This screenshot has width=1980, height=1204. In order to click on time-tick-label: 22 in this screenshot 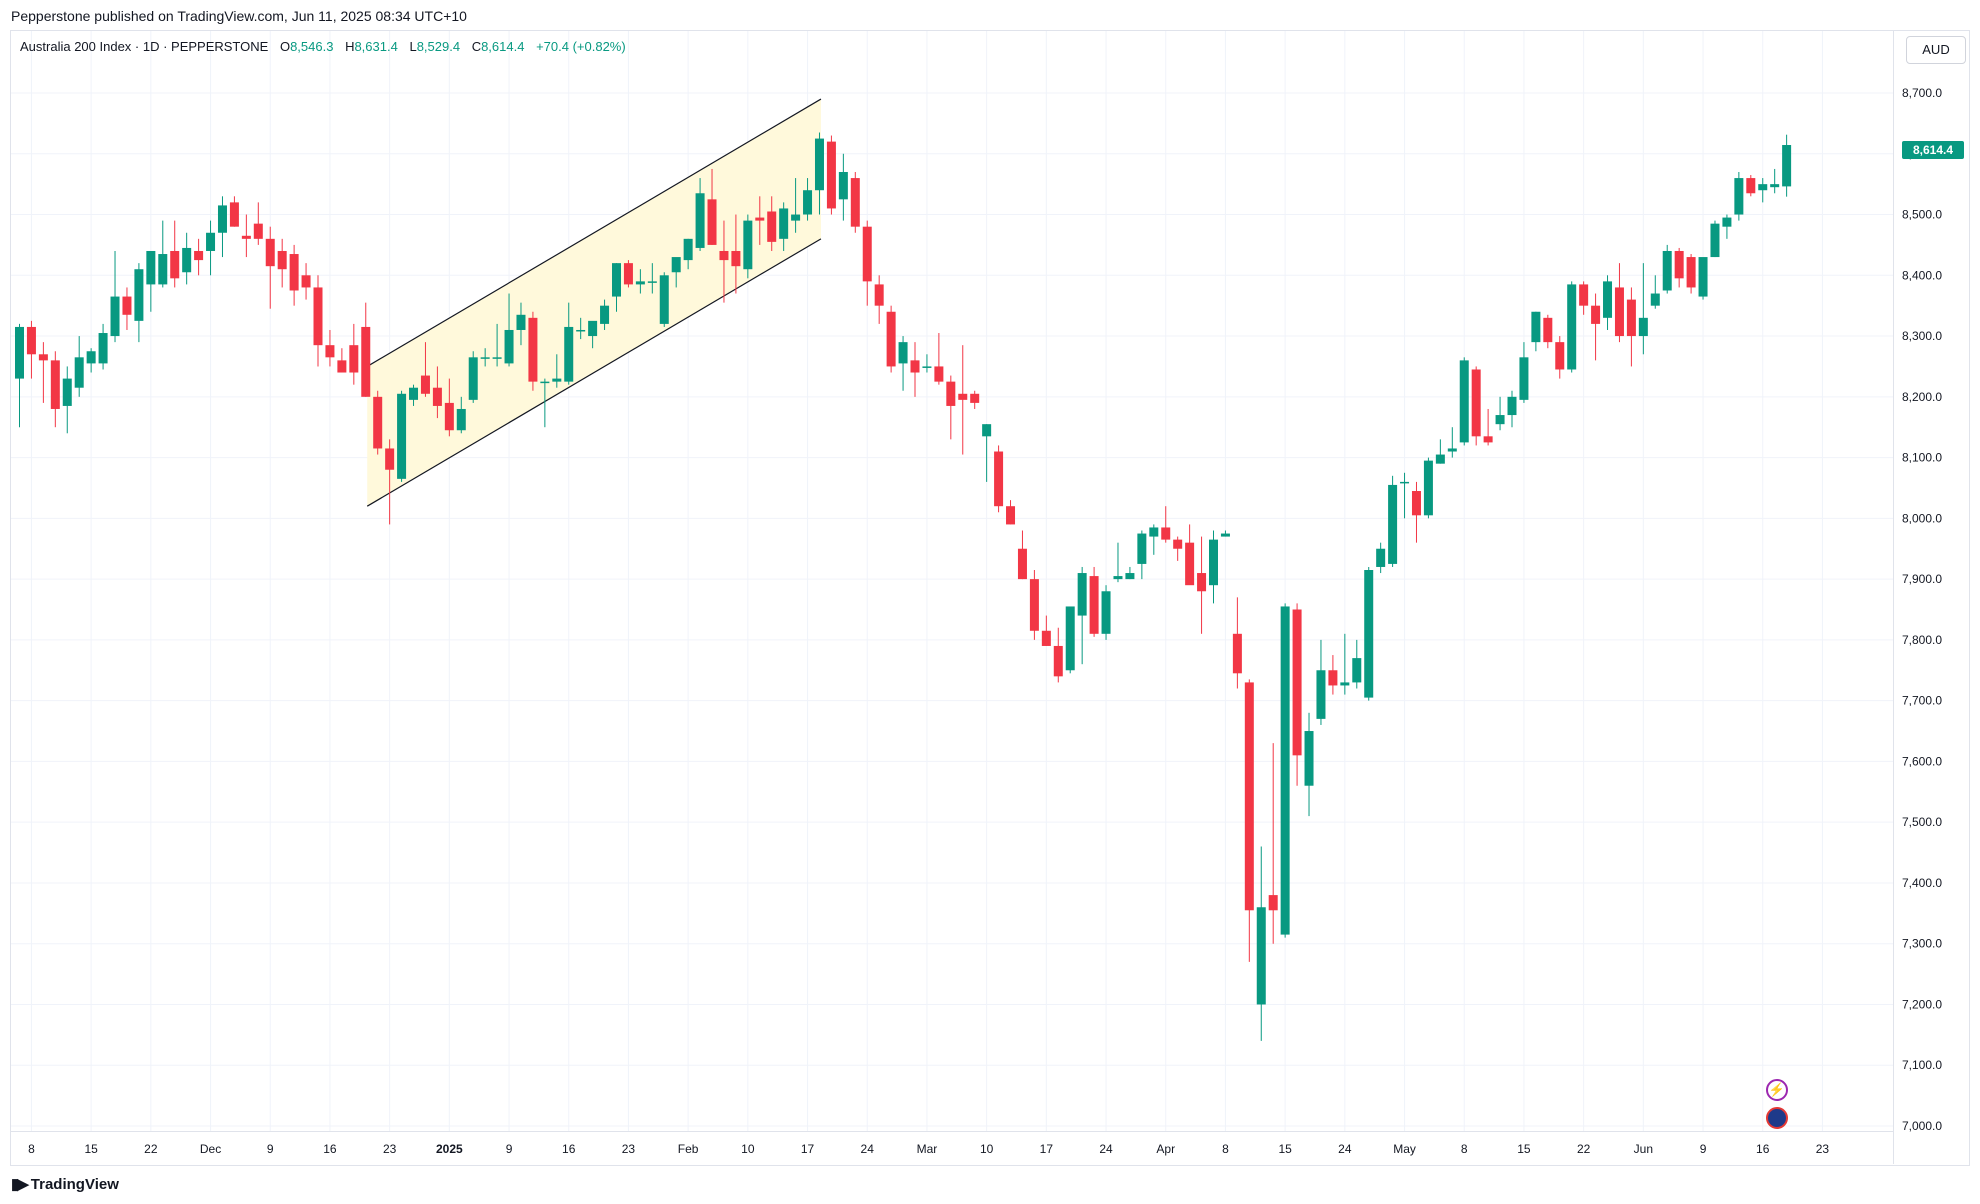, I will do `click(1584, 1149)`.